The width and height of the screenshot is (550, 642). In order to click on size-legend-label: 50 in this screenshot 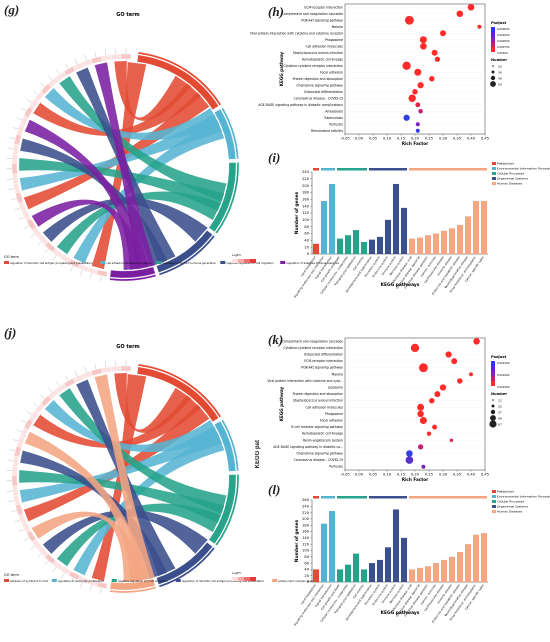, I will do `click(500, 85)`.